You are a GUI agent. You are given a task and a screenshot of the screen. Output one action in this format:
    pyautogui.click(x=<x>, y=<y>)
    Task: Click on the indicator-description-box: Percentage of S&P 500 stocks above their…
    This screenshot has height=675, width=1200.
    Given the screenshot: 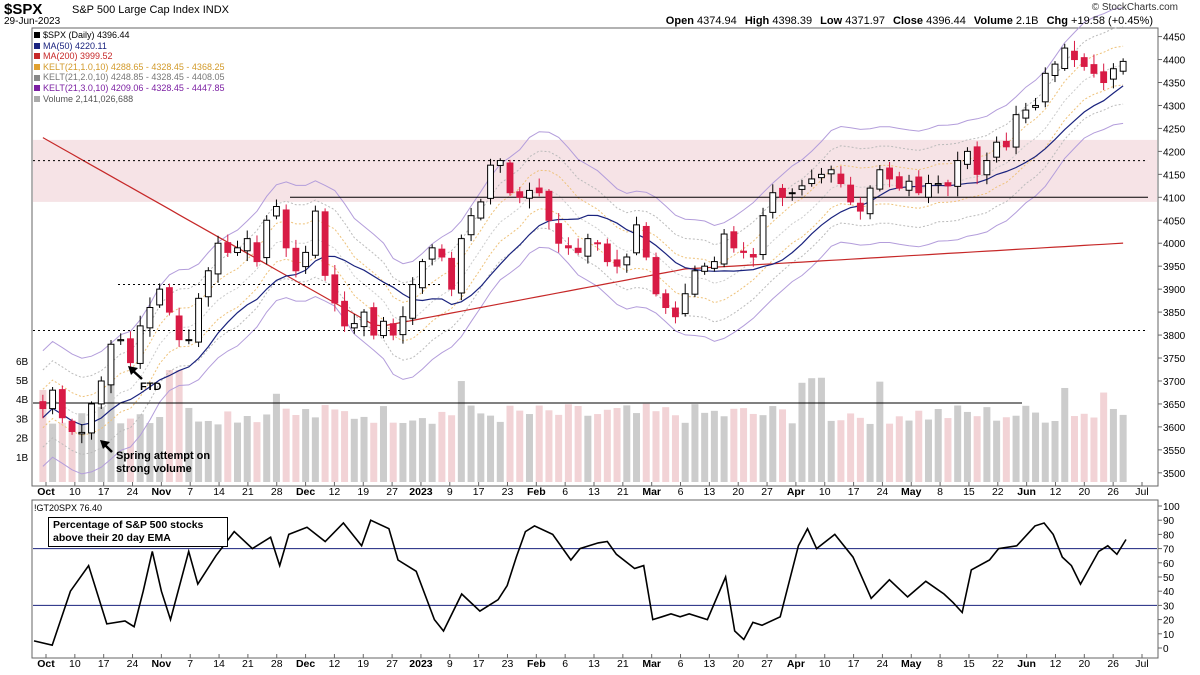 What is the action you would take?
    pyautogui.click(x=138, y=532)
    